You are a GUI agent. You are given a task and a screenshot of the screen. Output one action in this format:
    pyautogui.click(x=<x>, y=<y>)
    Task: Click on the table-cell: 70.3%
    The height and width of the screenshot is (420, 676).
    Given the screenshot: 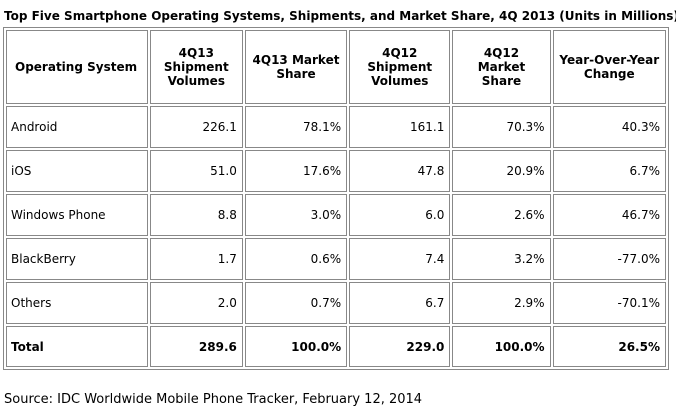 What is the action you would take?
    pyautogui.click(x=501, y=127)
    